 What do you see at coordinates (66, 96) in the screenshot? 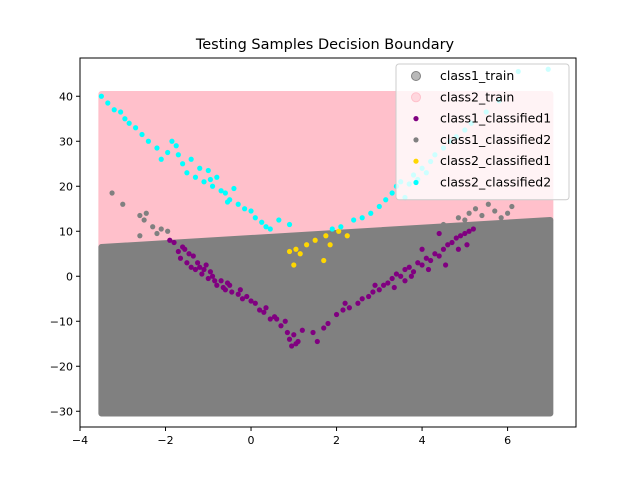
I see `y-tick-label: 40` at bounding box center [66, 96].